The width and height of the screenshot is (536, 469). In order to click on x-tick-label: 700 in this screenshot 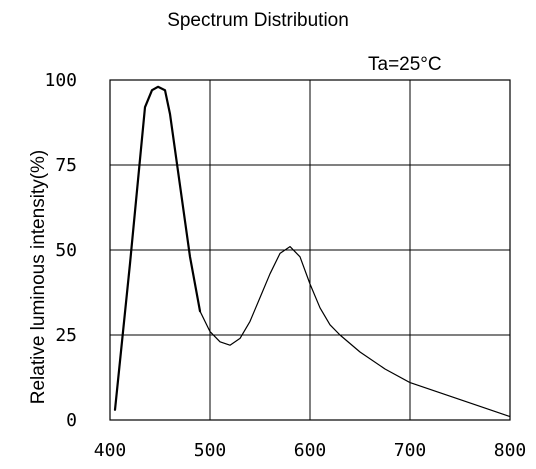, I will do `click(410, 450)`.